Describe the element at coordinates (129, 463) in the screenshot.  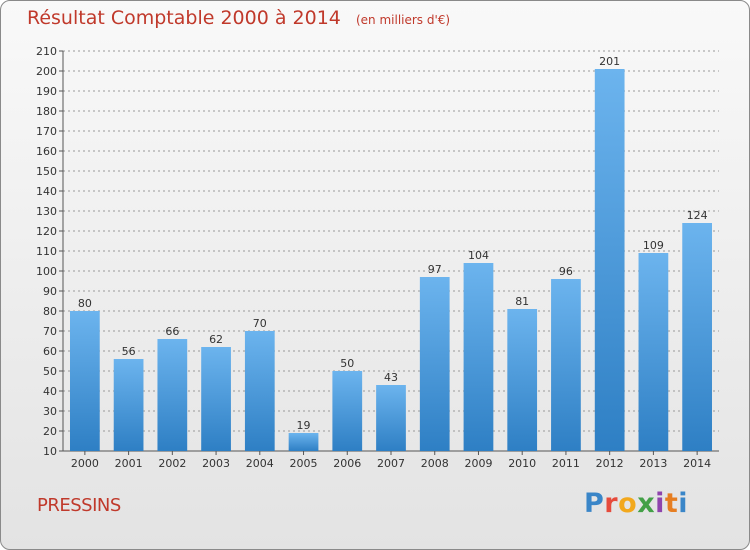
I see `x-tick-label: 2001` at that location.